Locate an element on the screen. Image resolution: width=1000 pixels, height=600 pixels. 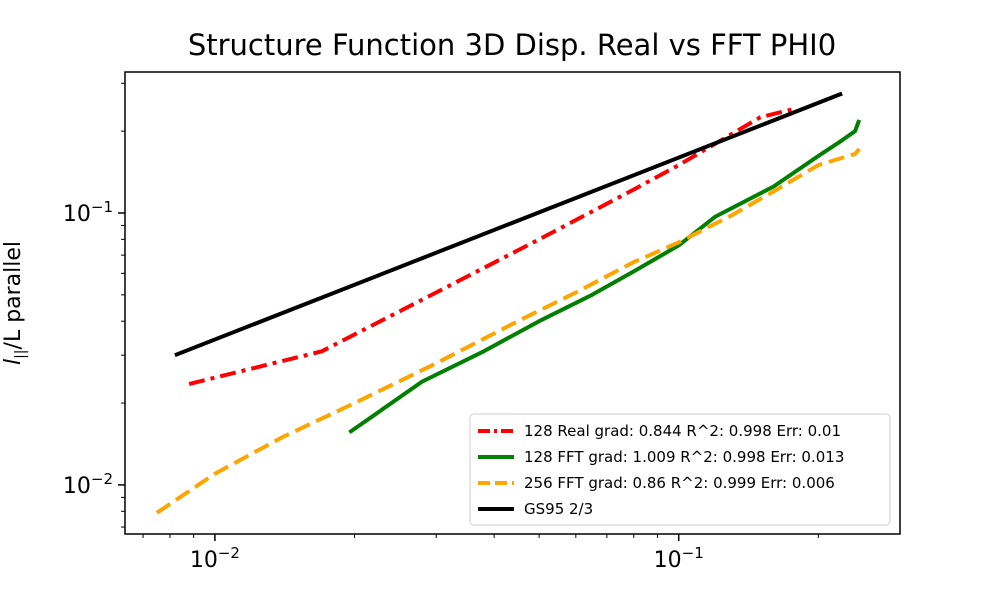
legend-label-4: GS95 2/3 is located at coordinates (558, 509).